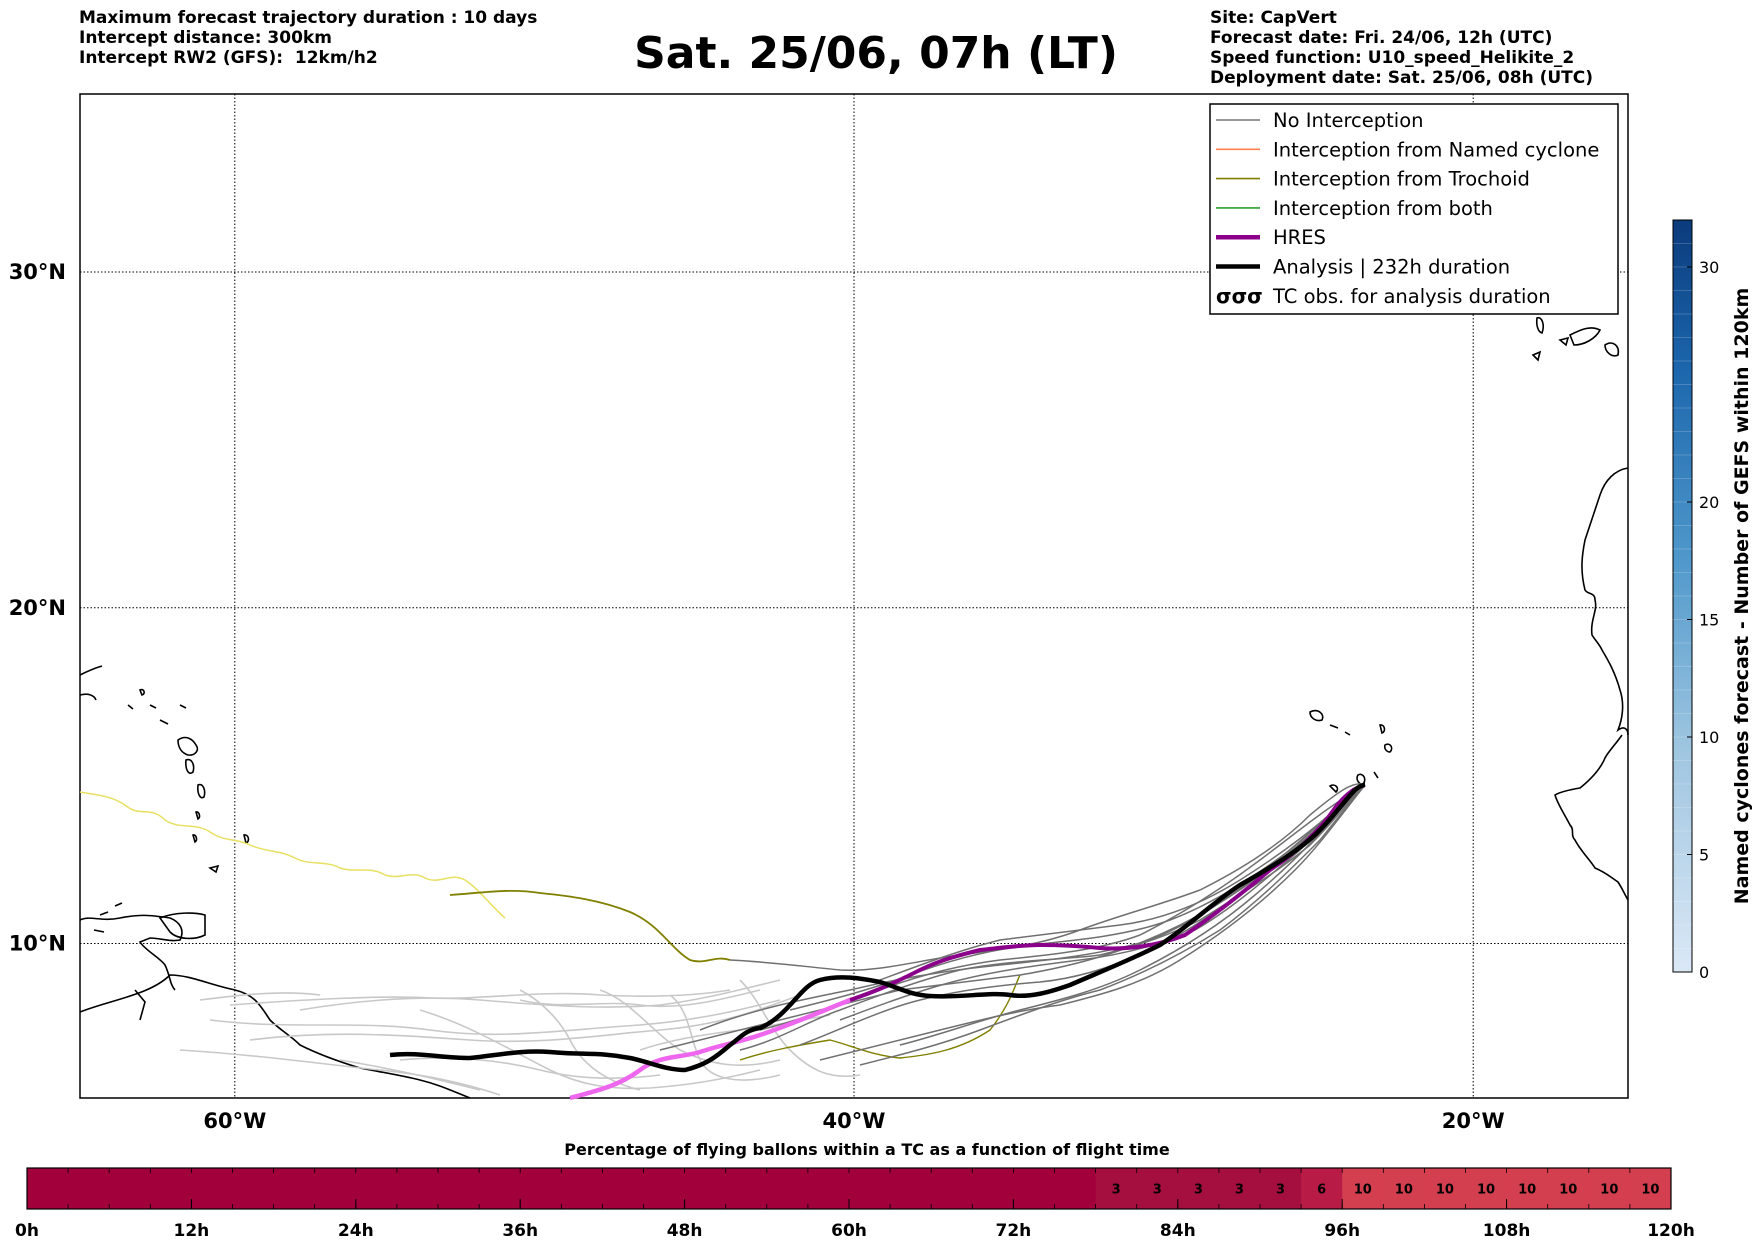 Image resolution: width=1752 pixels, height=1241 pixels. Describe the element at coordinates (1709, 502) in the screenshot. I see `colorbar-tick-label: 20` at that location.